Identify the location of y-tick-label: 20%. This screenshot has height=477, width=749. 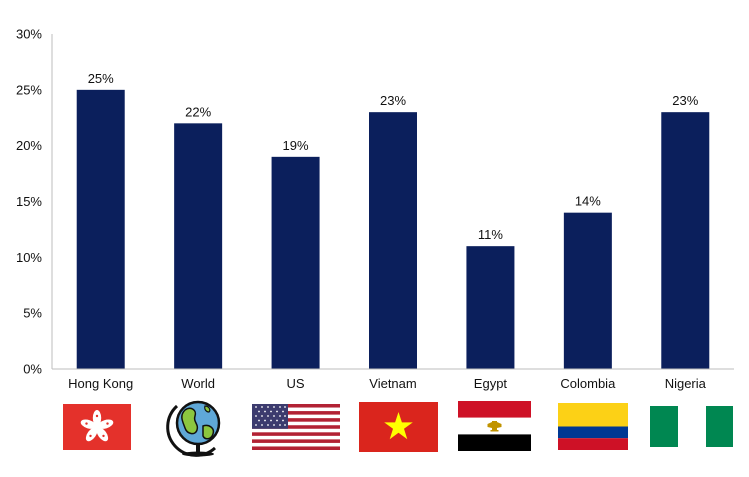
(29, 145).